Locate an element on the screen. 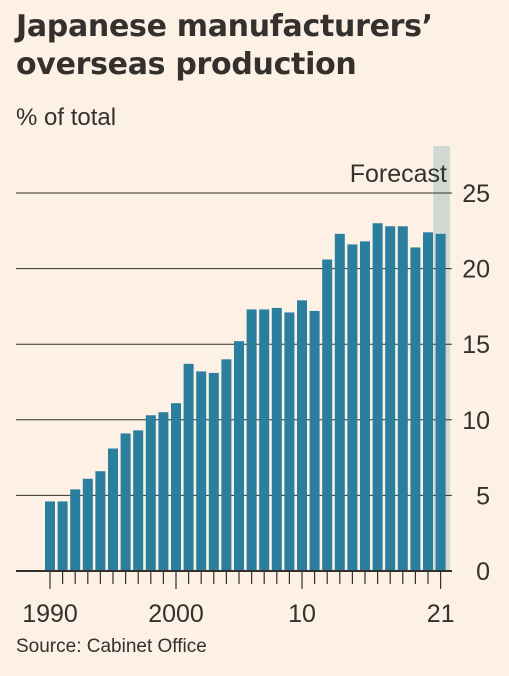 The width and height of the screenshot is (509, 676). y-tick-label: 0 is located at coordinates (483, 572).